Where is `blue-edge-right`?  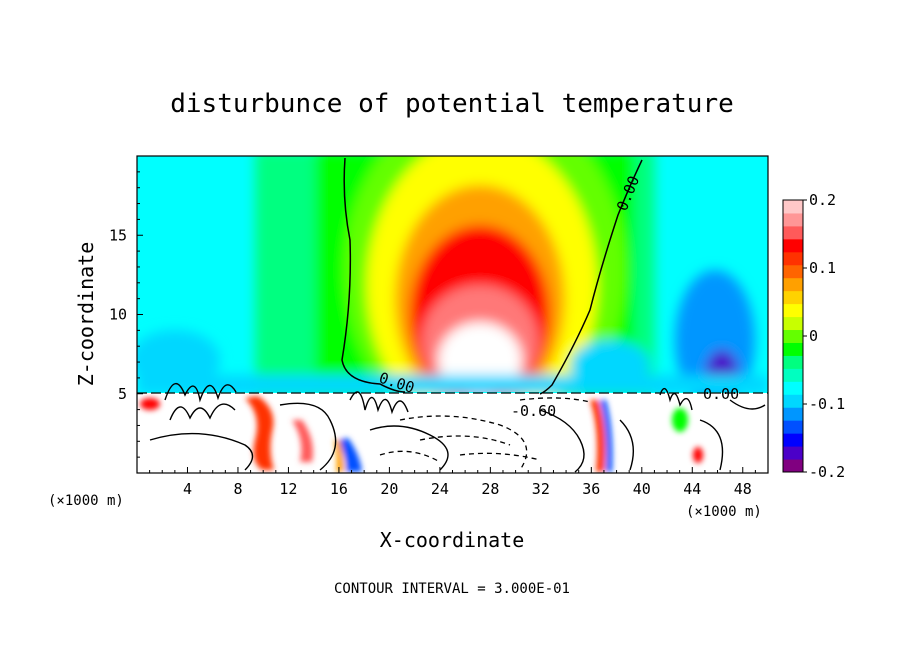 blue-edge-right is located at coordinates (606, 436).